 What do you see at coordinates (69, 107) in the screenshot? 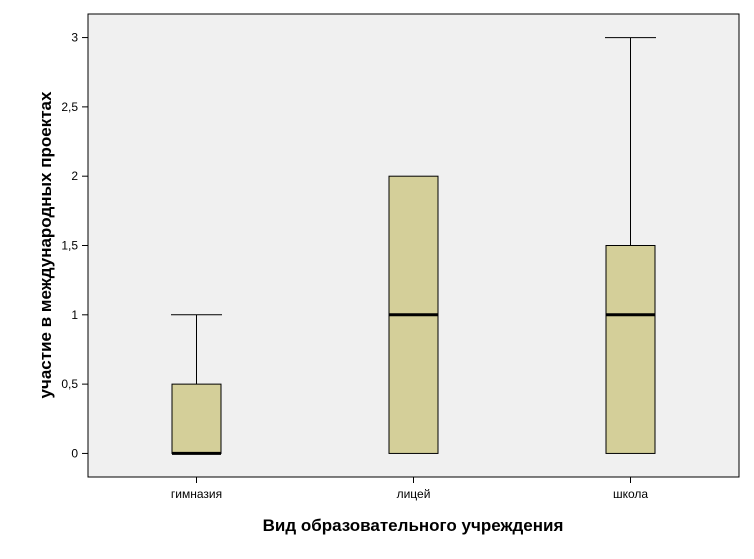
I see `y-tick-label: 2,5` at bounding box center [69, 107].